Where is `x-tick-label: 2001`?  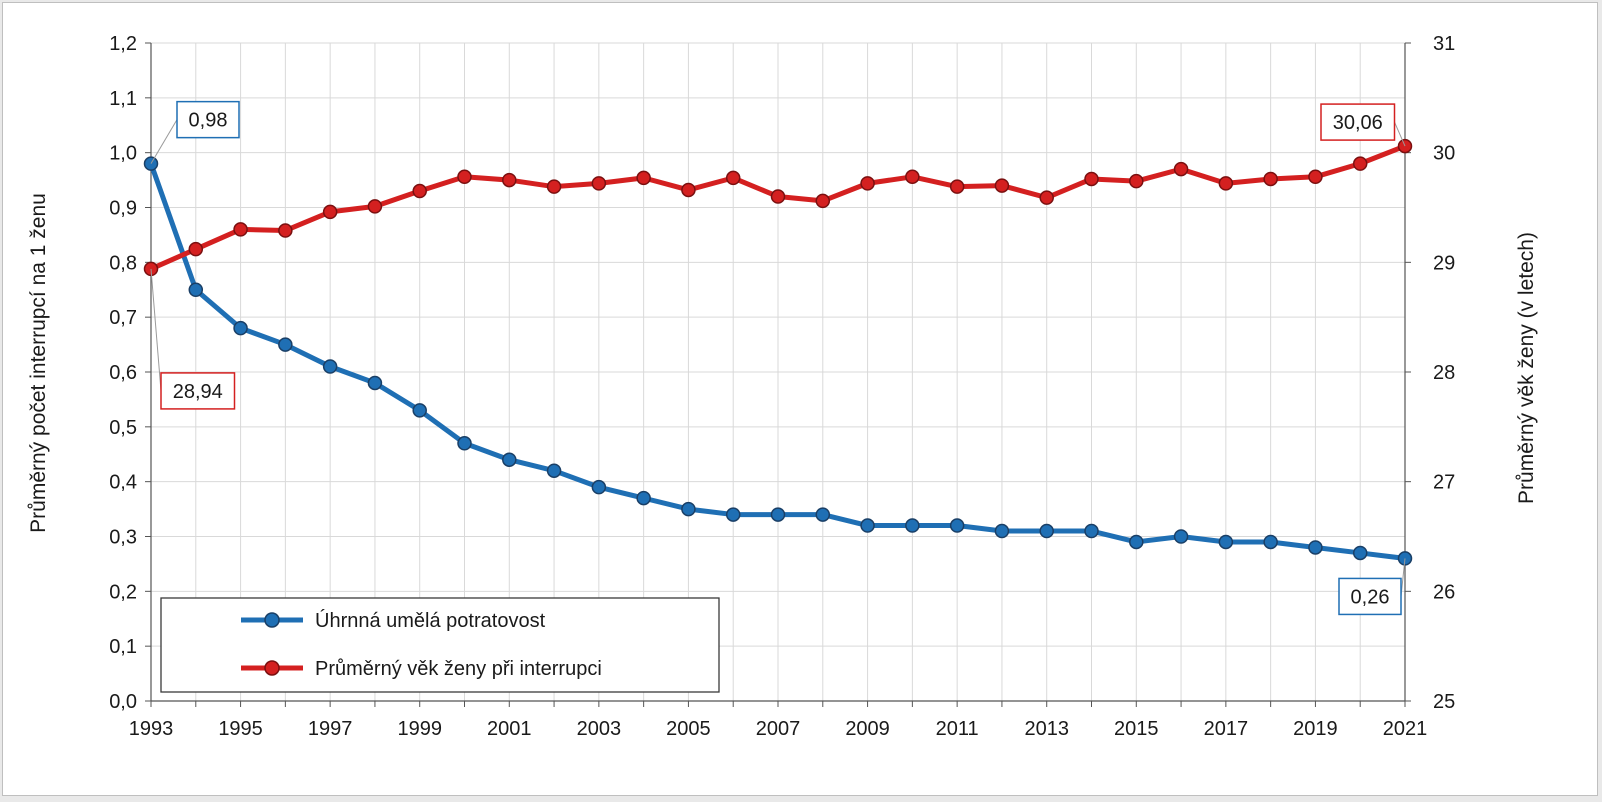
x-tick-label: 2001 is located at coordinates (509, 729).